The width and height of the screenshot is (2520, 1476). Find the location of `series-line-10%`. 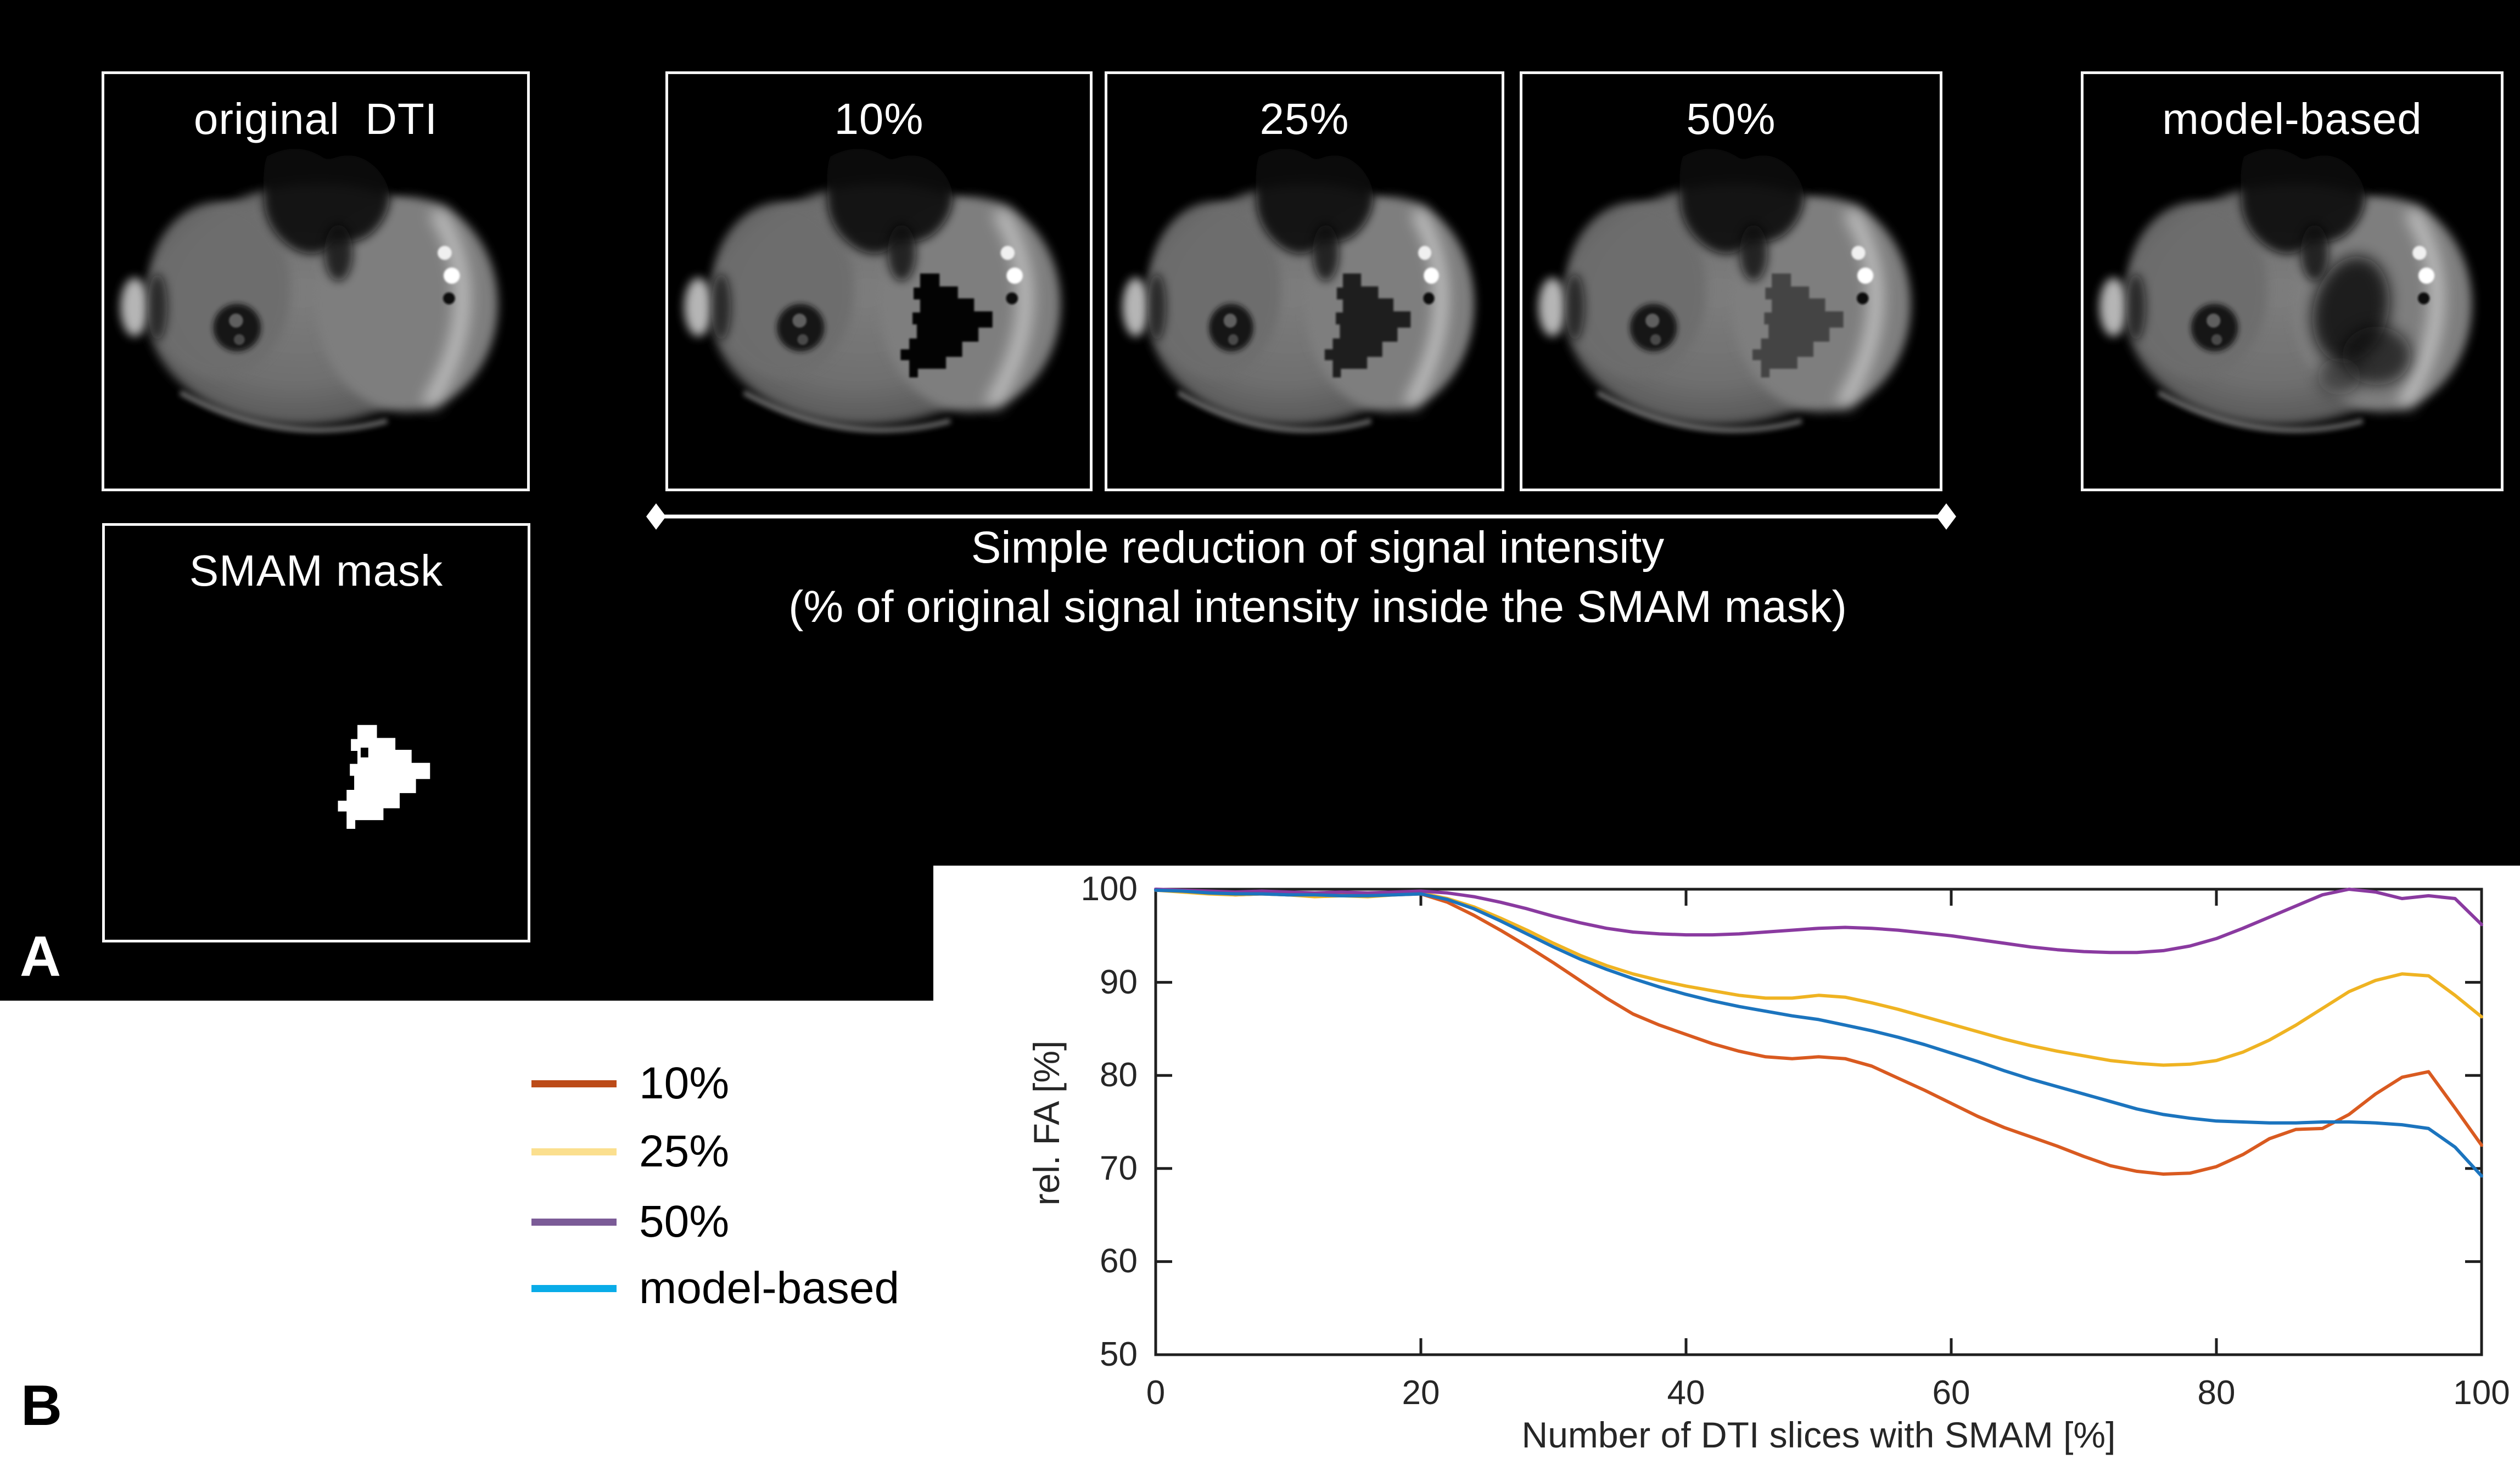

series-line-10% is located at coordinates (1818, 1032).